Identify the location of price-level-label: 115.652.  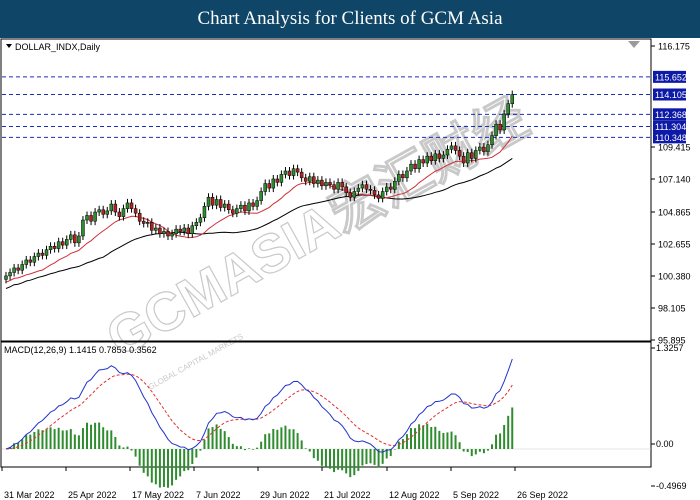
(671, 77).